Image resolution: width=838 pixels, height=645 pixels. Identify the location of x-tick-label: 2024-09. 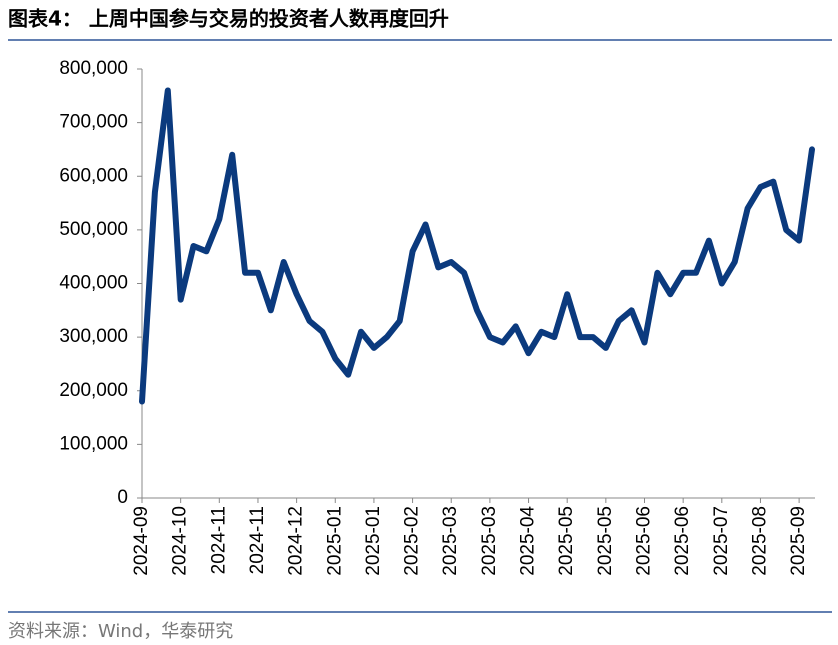
(141, 541).